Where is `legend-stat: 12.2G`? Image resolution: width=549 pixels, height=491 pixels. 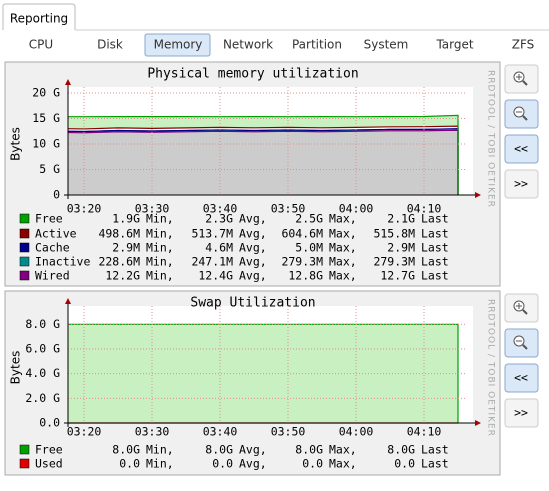 legend-stat: 12.2G is located at coordinates (122, 276).